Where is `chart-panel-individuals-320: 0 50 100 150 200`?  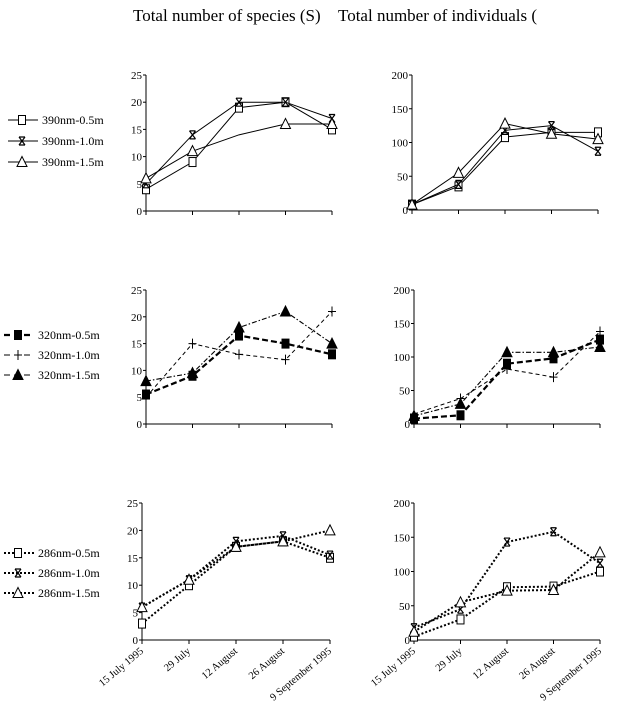 chart-panel-individuals-320: 0 50 100 150 200 is located at coordinates (500, 358).